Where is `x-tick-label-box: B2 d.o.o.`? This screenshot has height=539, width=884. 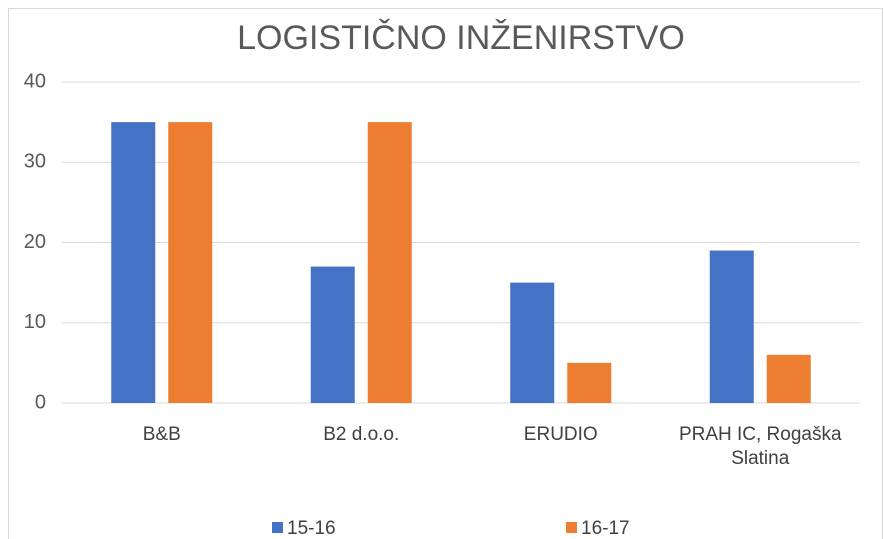
x-tick-label-box: B2 d.o.o. is located at coordinates (361, 434).